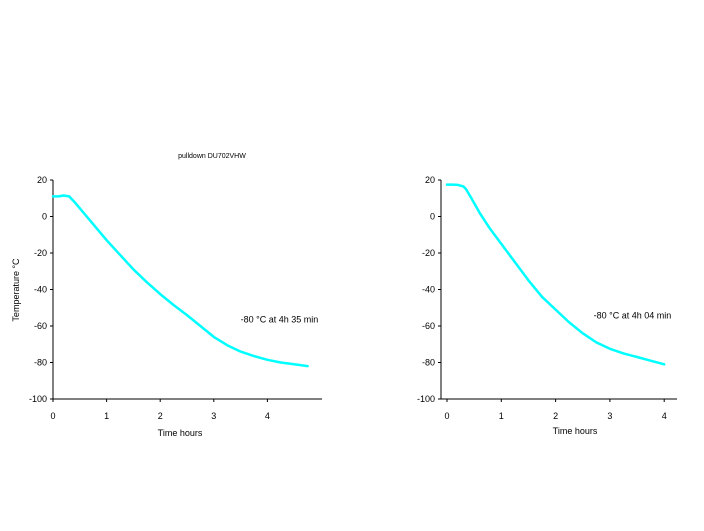 The height and width of the screenshot is (531, 704). Describe the element at coordinates (280, 319) in the screenshot. I see `annotation: -80 °C at 4h 35 min` at that location.